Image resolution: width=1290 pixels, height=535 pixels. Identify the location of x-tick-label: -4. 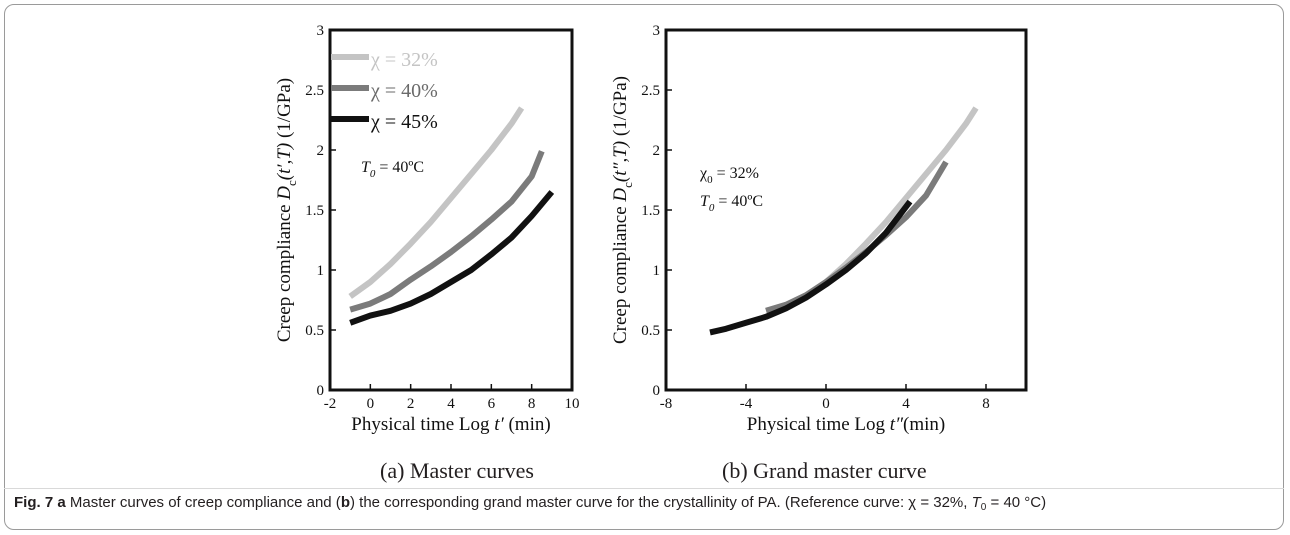
(746, 404).